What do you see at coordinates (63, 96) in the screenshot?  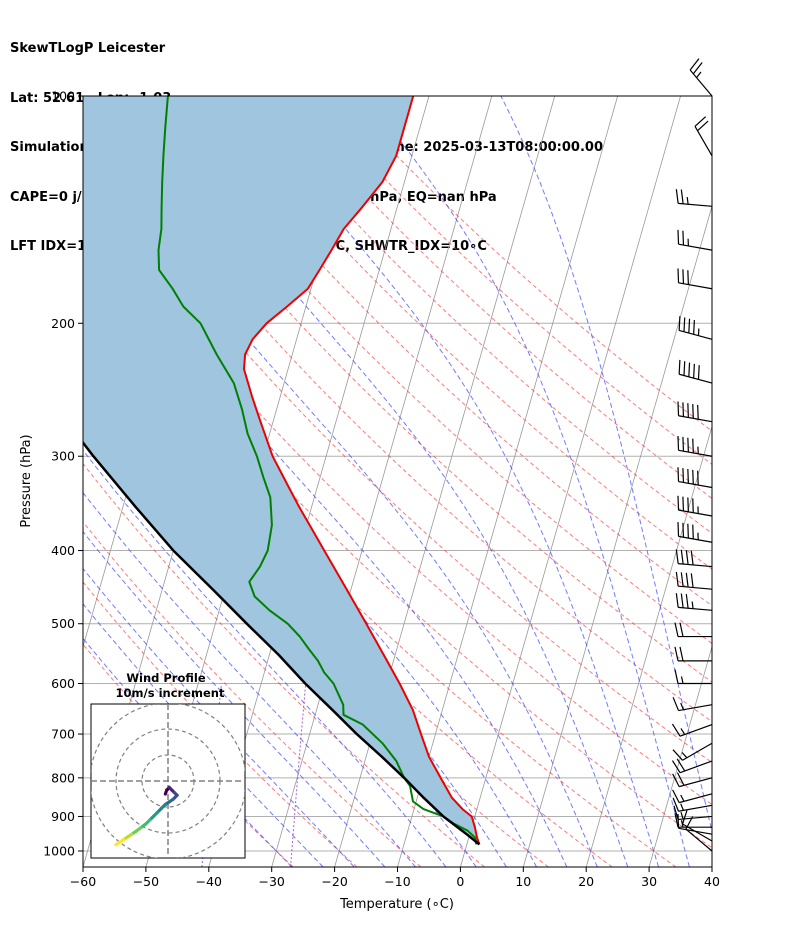 I see `y-tick-label: 100` at bounding box center [63, 96].